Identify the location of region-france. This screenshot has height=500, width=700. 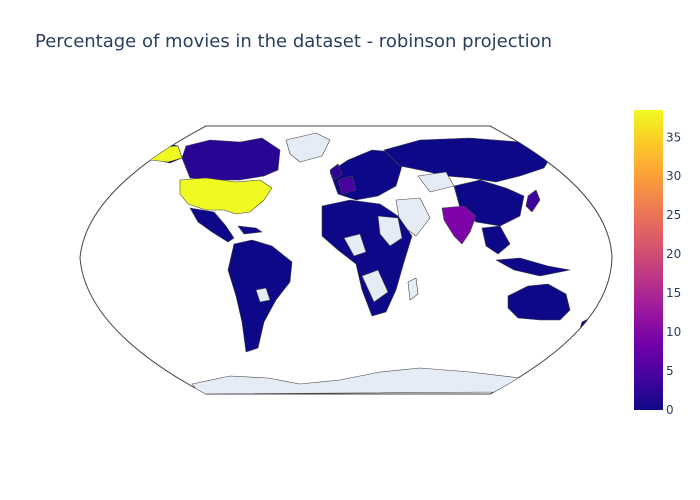
(347, 185).